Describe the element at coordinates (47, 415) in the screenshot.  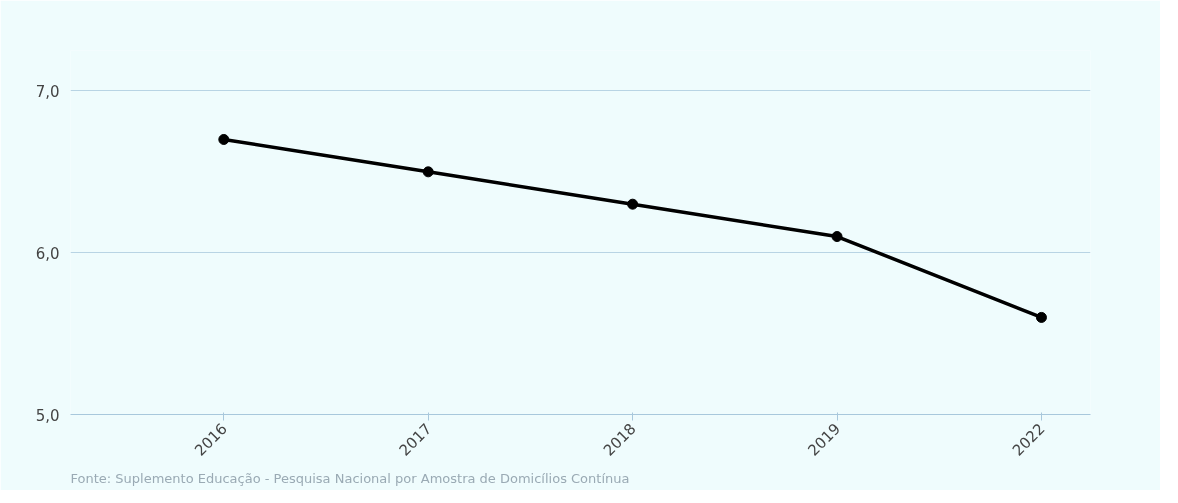
I see `y-tick-label: 5,0` at that location.